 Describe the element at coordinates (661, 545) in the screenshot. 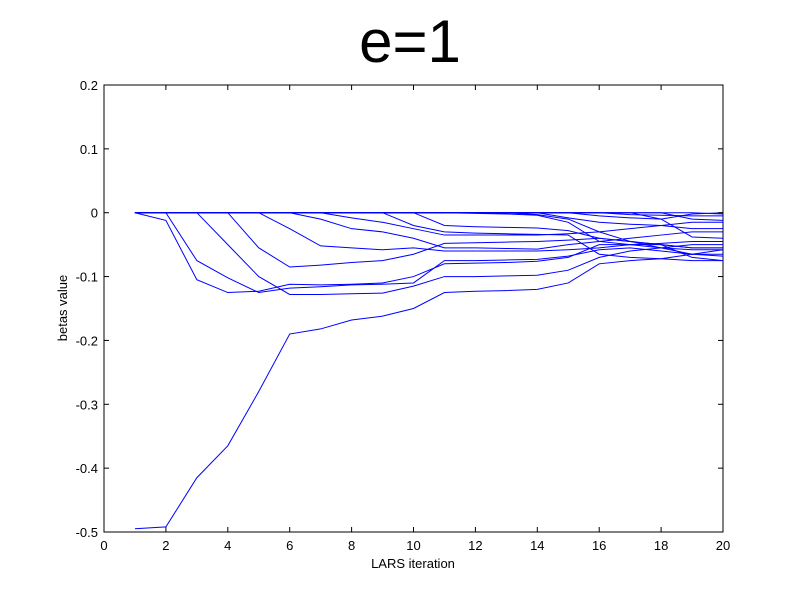

I see `x-tick-label: 18` at that location.